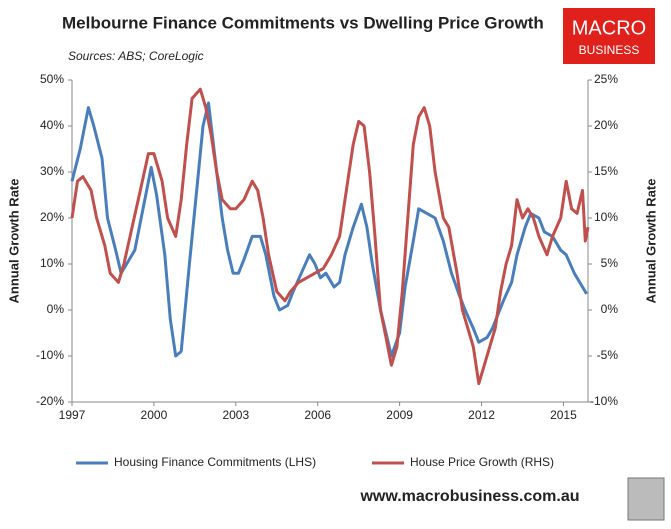 The width and height of the screenshot is (671, 529). I want to click on y-tick-label: 20%, so click(52, 217).